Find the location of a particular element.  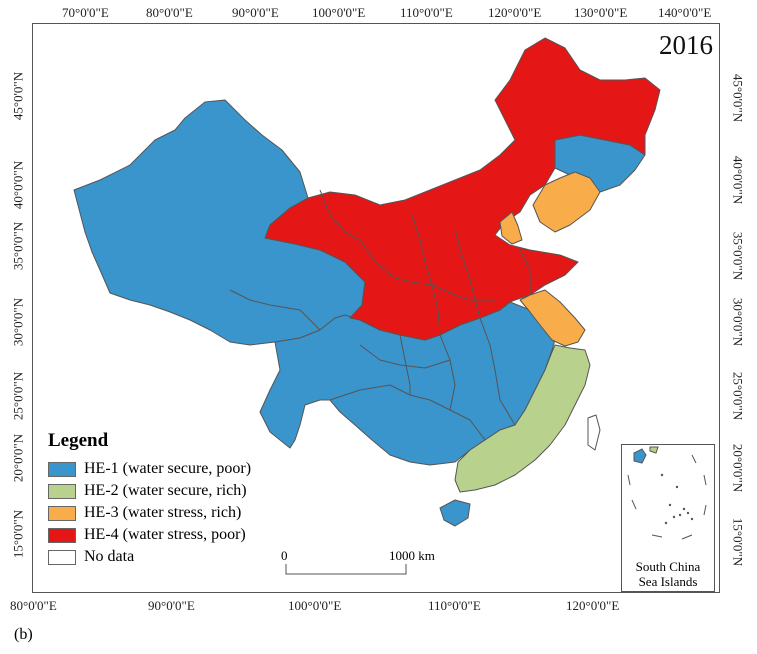

legend-label-he1: HE-1 (water secure, poor) is located at coordinates (168, 468).